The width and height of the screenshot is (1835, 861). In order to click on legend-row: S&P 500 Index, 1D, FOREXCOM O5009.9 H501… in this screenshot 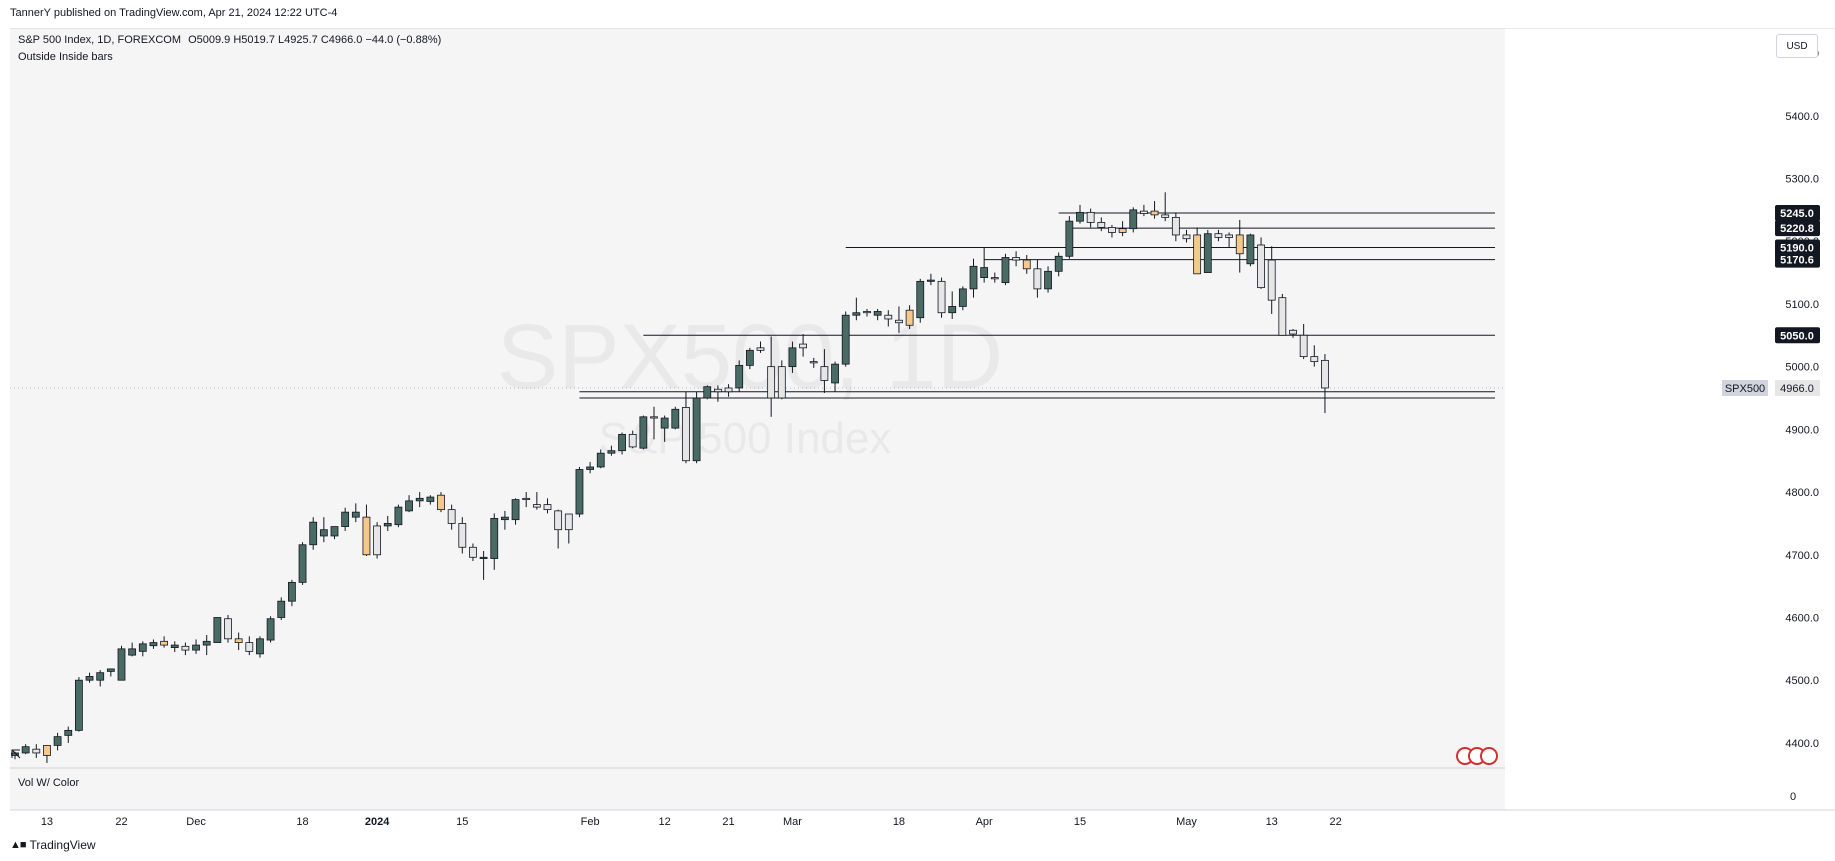, I will do `click(229, 40)`.